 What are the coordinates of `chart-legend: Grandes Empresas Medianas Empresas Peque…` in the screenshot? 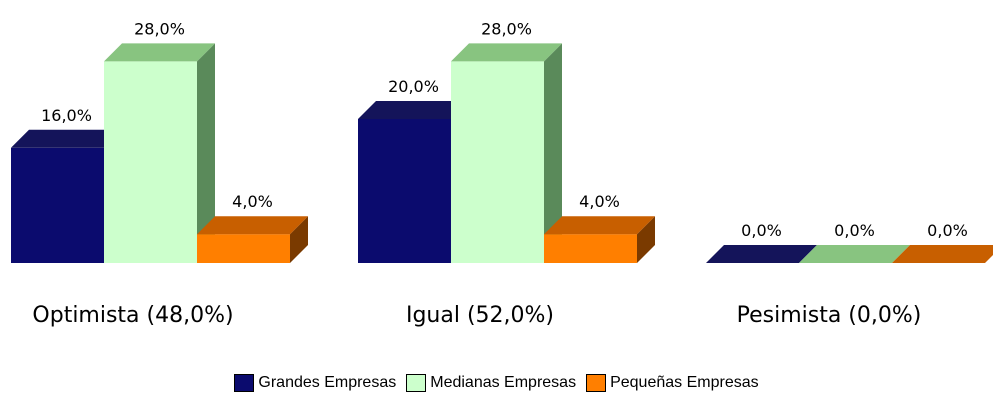 It's located at (496, 383).